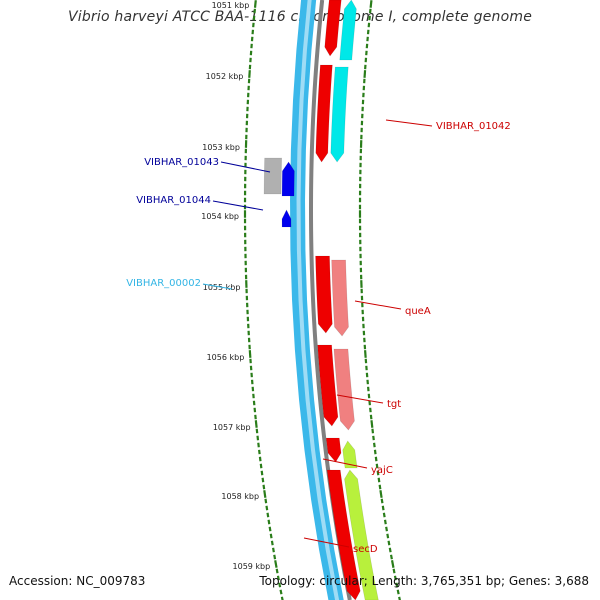 This screenshot has height=600, width=600. I want to click on kbp-tick-label: 1051 kbp, so click(231, 5).